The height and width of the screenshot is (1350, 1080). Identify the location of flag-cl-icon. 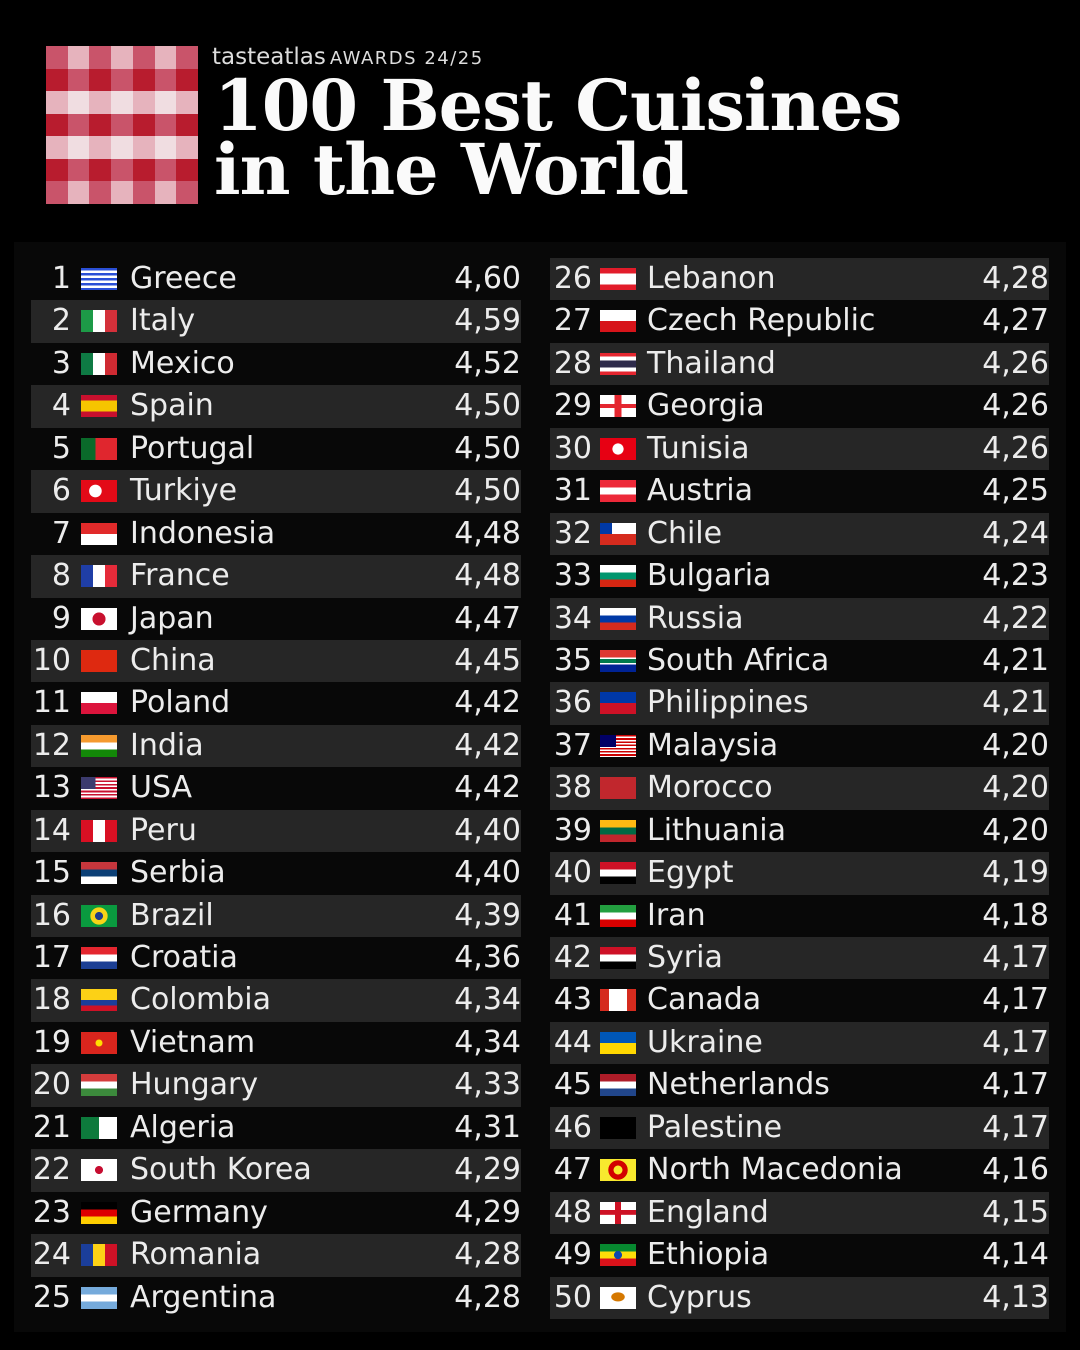
(618, 533).